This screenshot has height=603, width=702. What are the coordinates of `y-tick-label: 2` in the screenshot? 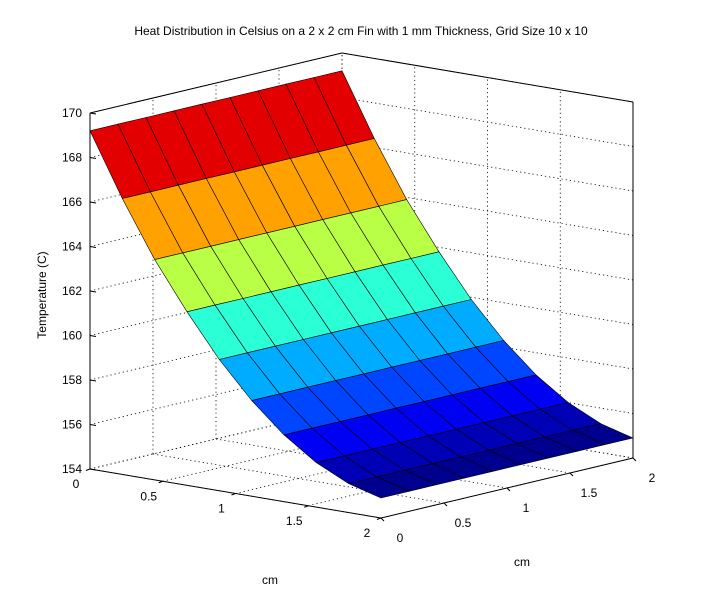 It's located at (652, 478).